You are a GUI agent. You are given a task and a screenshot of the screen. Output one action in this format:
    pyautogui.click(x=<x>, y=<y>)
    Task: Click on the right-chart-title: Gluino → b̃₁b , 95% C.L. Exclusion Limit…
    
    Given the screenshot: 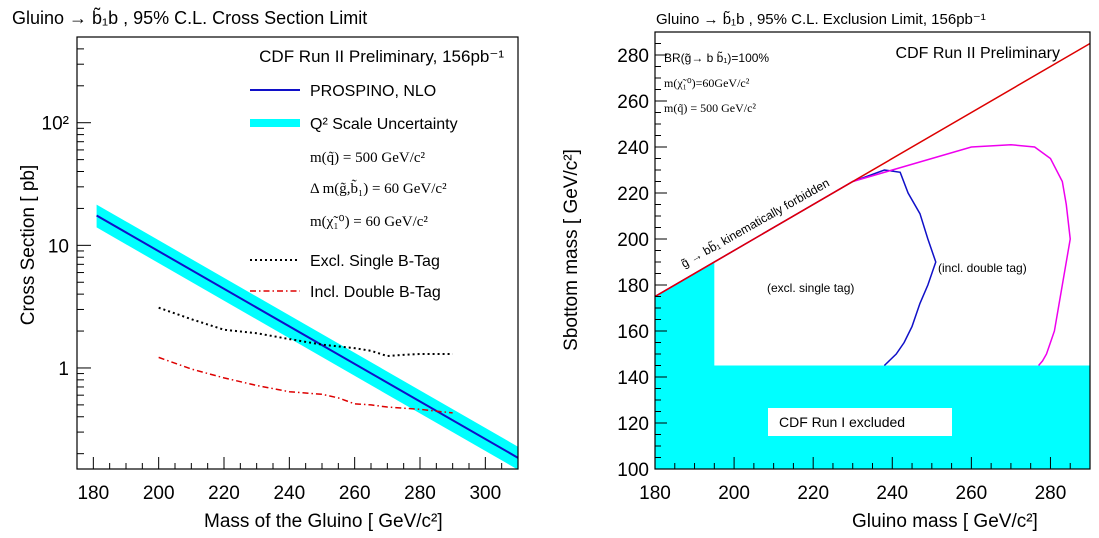 What is the action you would take?
    pyautogui.click(x=821, y=19)
    